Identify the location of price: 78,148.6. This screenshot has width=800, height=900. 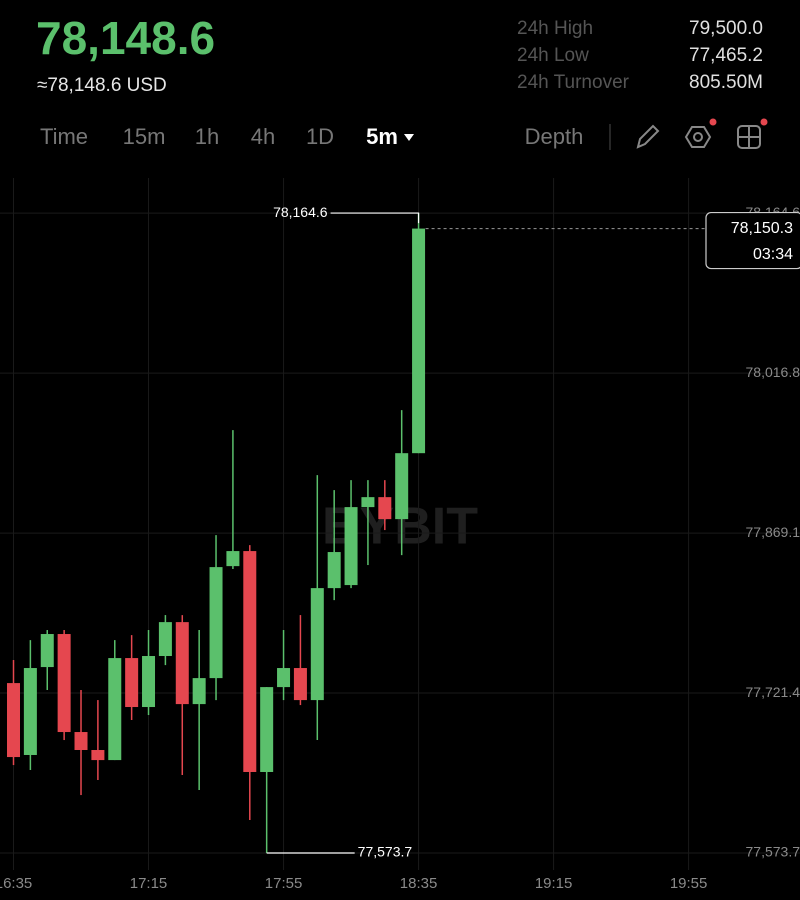
(125, 38).